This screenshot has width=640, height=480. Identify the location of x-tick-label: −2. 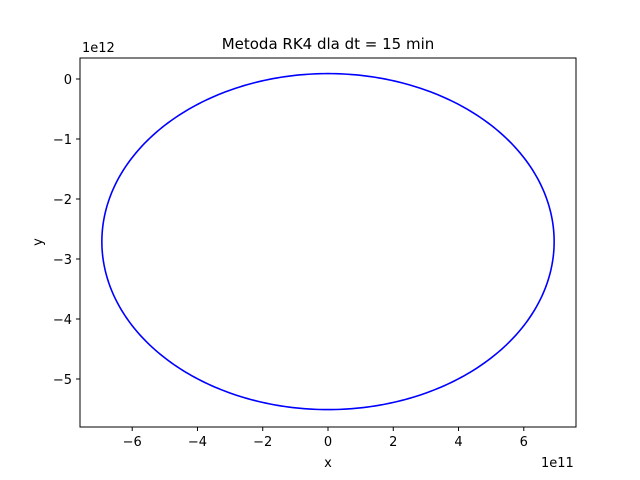
(262, 442).